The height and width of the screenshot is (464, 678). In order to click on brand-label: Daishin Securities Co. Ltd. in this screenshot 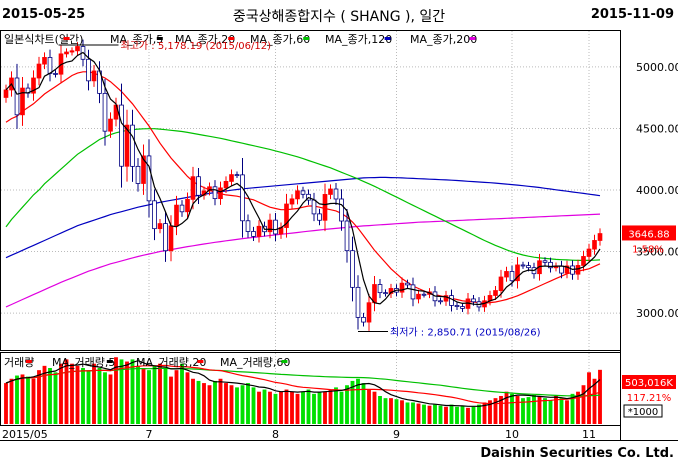, I will do `click(577, 453)`.